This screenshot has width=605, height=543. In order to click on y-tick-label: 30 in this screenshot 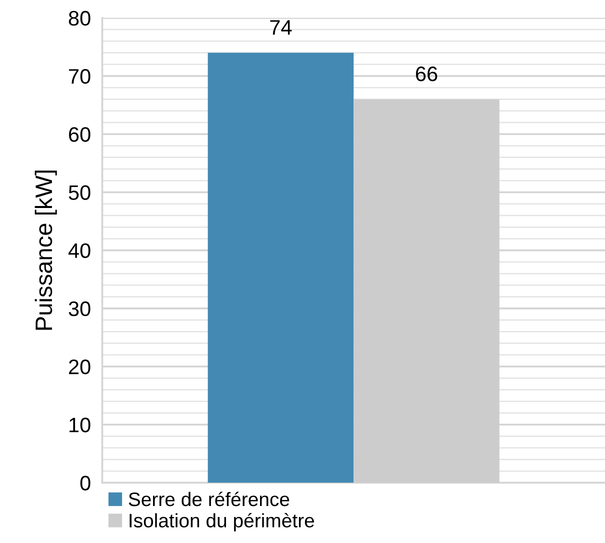, I will do `click(79, 308)`.